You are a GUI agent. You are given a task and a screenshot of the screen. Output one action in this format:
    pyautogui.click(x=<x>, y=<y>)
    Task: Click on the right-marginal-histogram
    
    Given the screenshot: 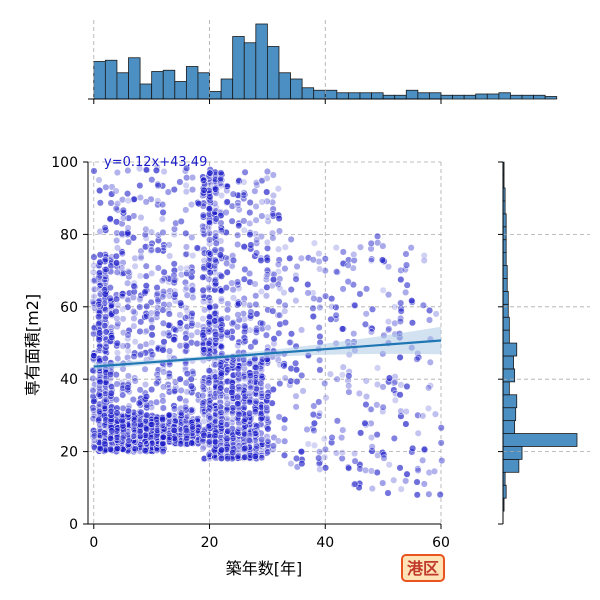 What is the action you would take?
    pyautogui.click(x=544, y=343)
    